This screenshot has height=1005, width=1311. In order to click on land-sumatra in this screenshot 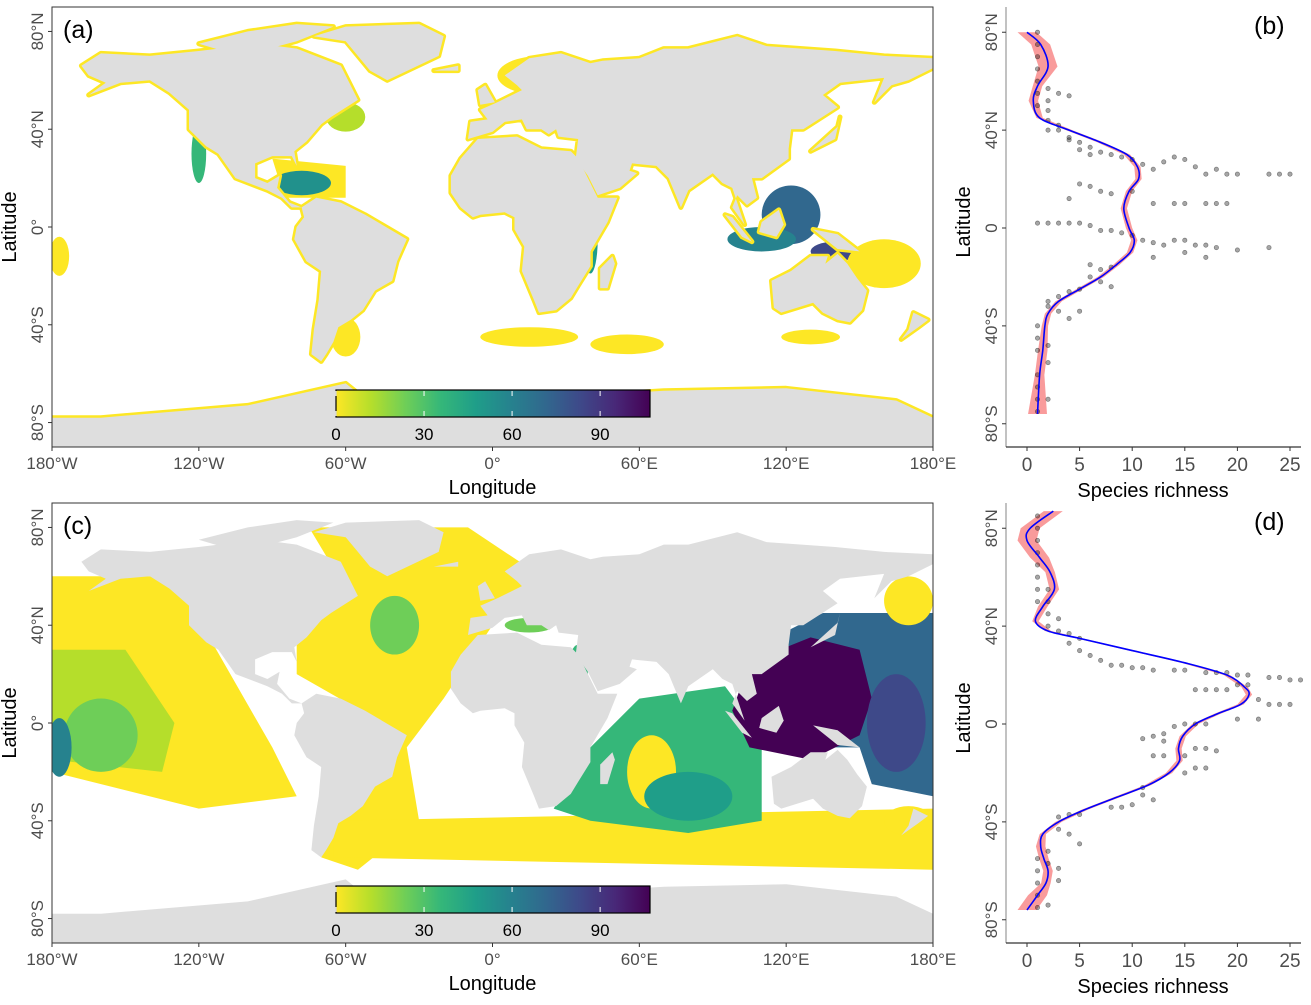, I will do `click(738, 724)`.